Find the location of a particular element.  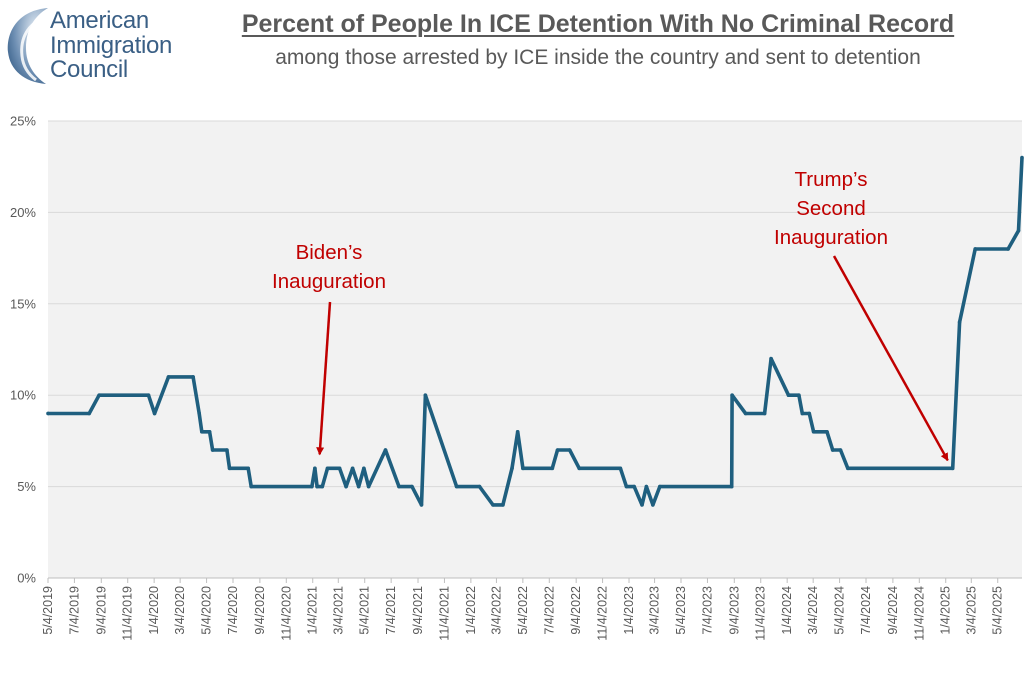

x-tick-label: 11/4/2020 is located at coordinates (286, 613).